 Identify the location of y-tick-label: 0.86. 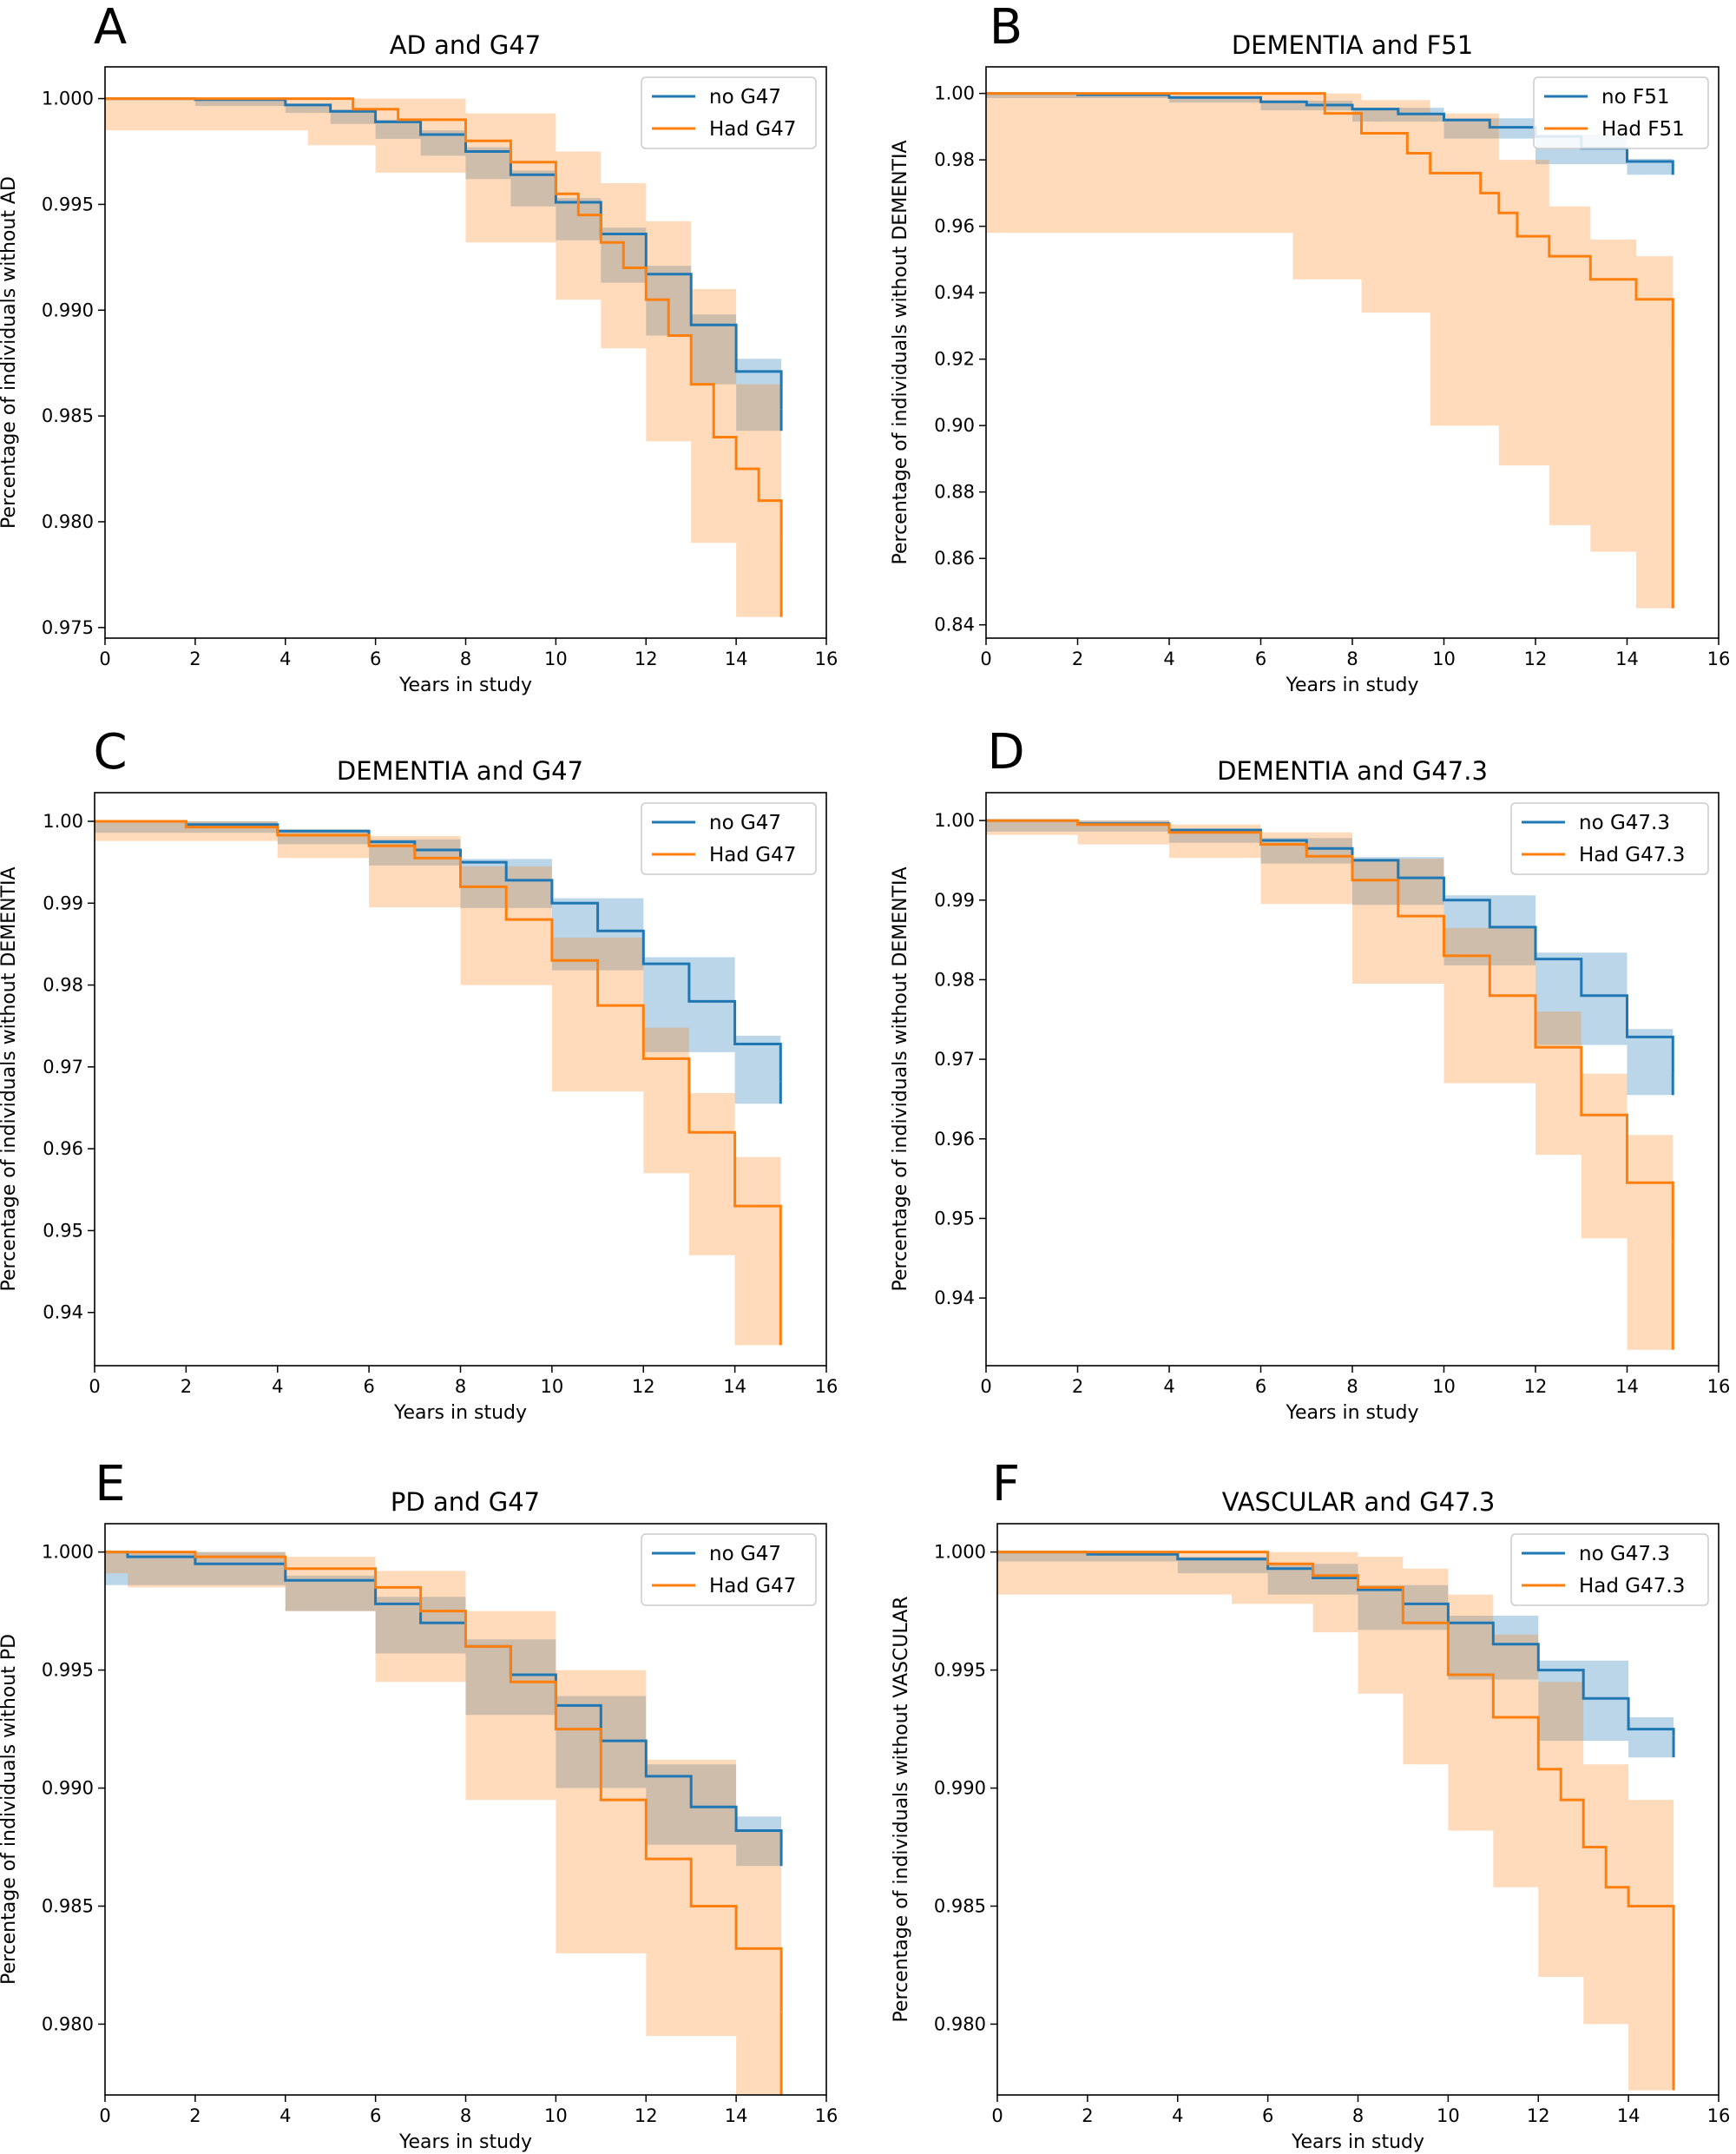
(954, 558).